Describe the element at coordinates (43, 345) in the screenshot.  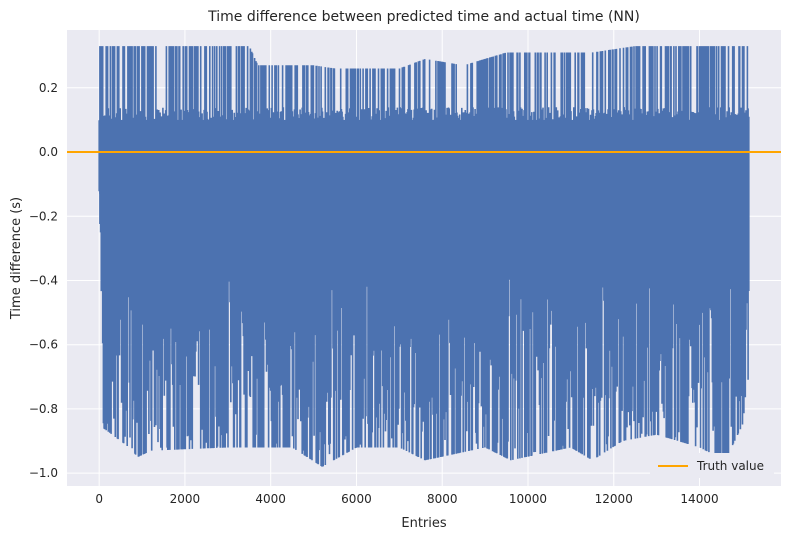
I see `y-tick-label: −0.6` at that location.